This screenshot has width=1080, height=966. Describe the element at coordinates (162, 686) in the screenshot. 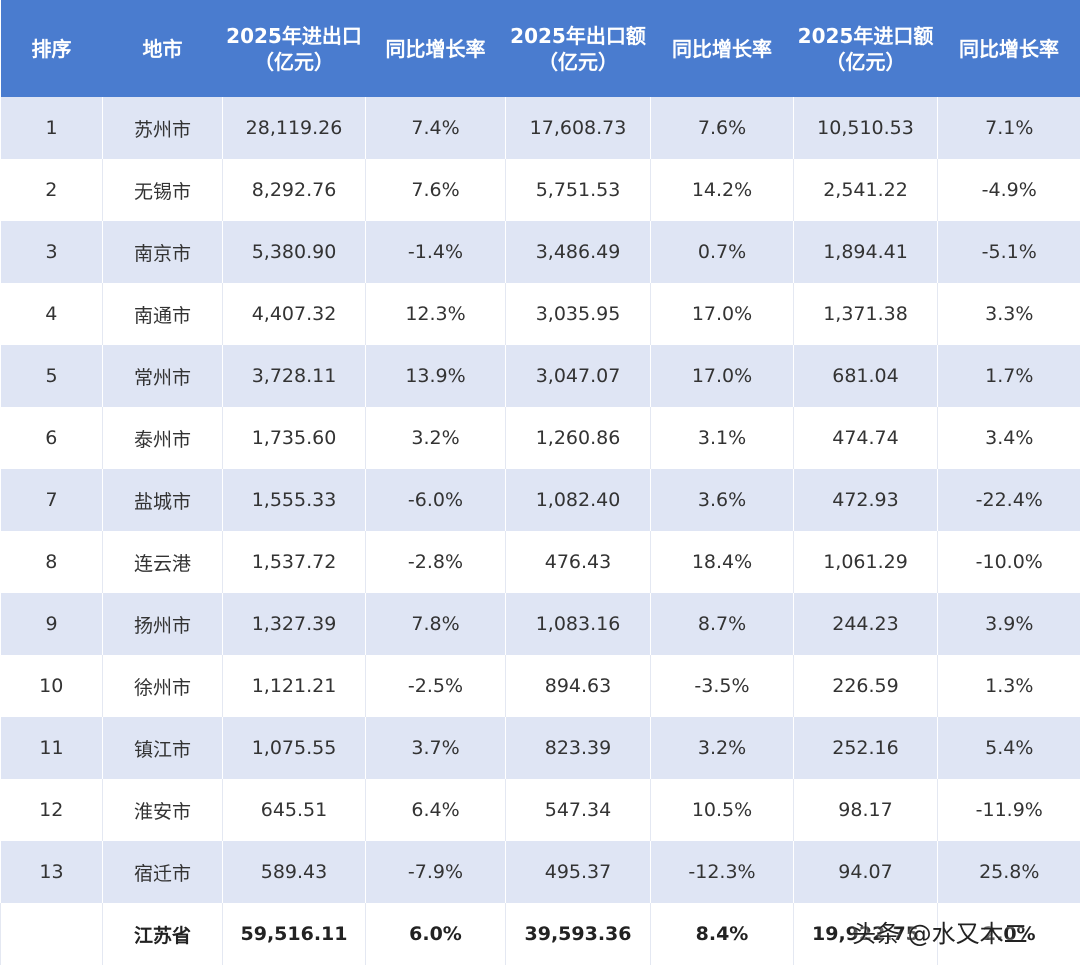

I see `table-cell: 徐州市` at that location.